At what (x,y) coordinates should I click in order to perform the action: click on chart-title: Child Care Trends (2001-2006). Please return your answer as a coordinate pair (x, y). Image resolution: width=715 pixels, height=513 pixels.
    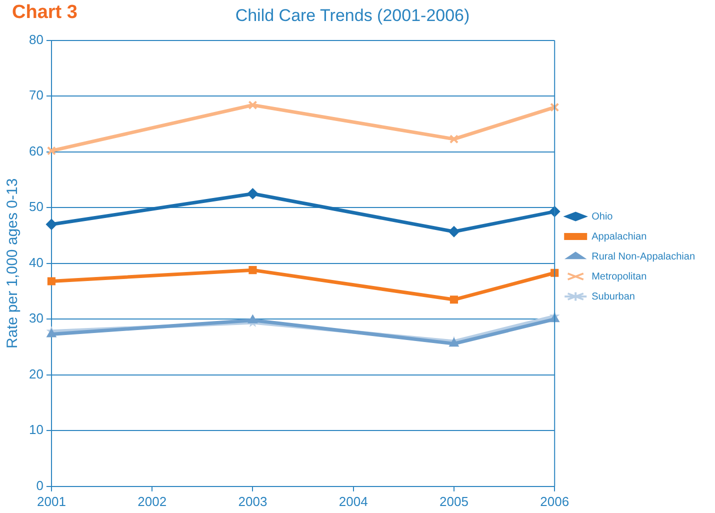
    Looking at the image, I should click on (352, 15).